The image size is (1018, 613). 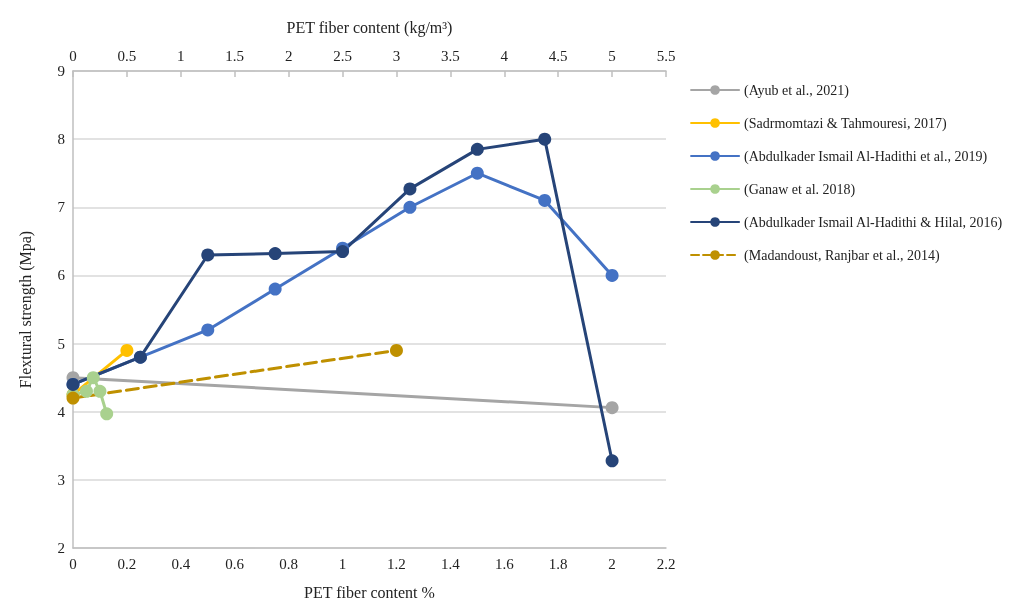 What do you see at coordinates (288, 55) in the screenshot?
I see `x2-tick-label: 2` at bounding box center [288, 55].